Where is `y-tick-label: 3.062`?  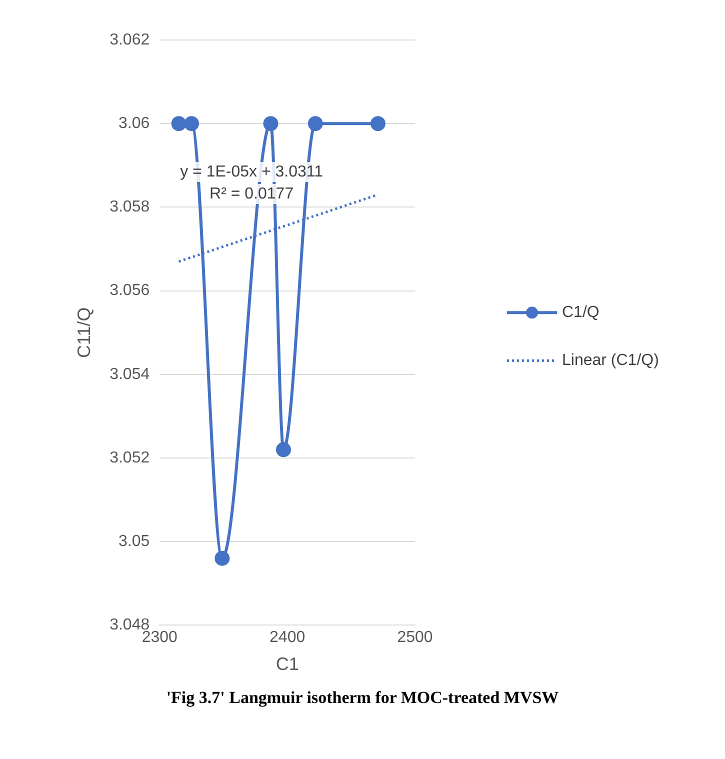 y-tick-label: 3.062 is located at coordinates (130, 39).